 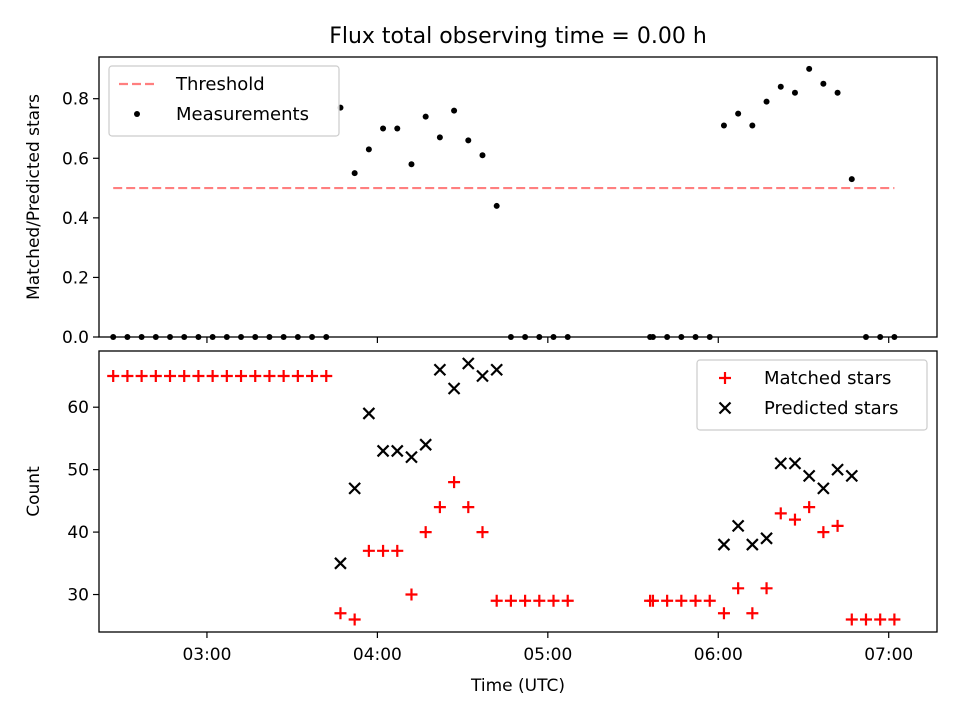 I want to click on bottom-ytick-label: 50, so click(x=78, y=471).